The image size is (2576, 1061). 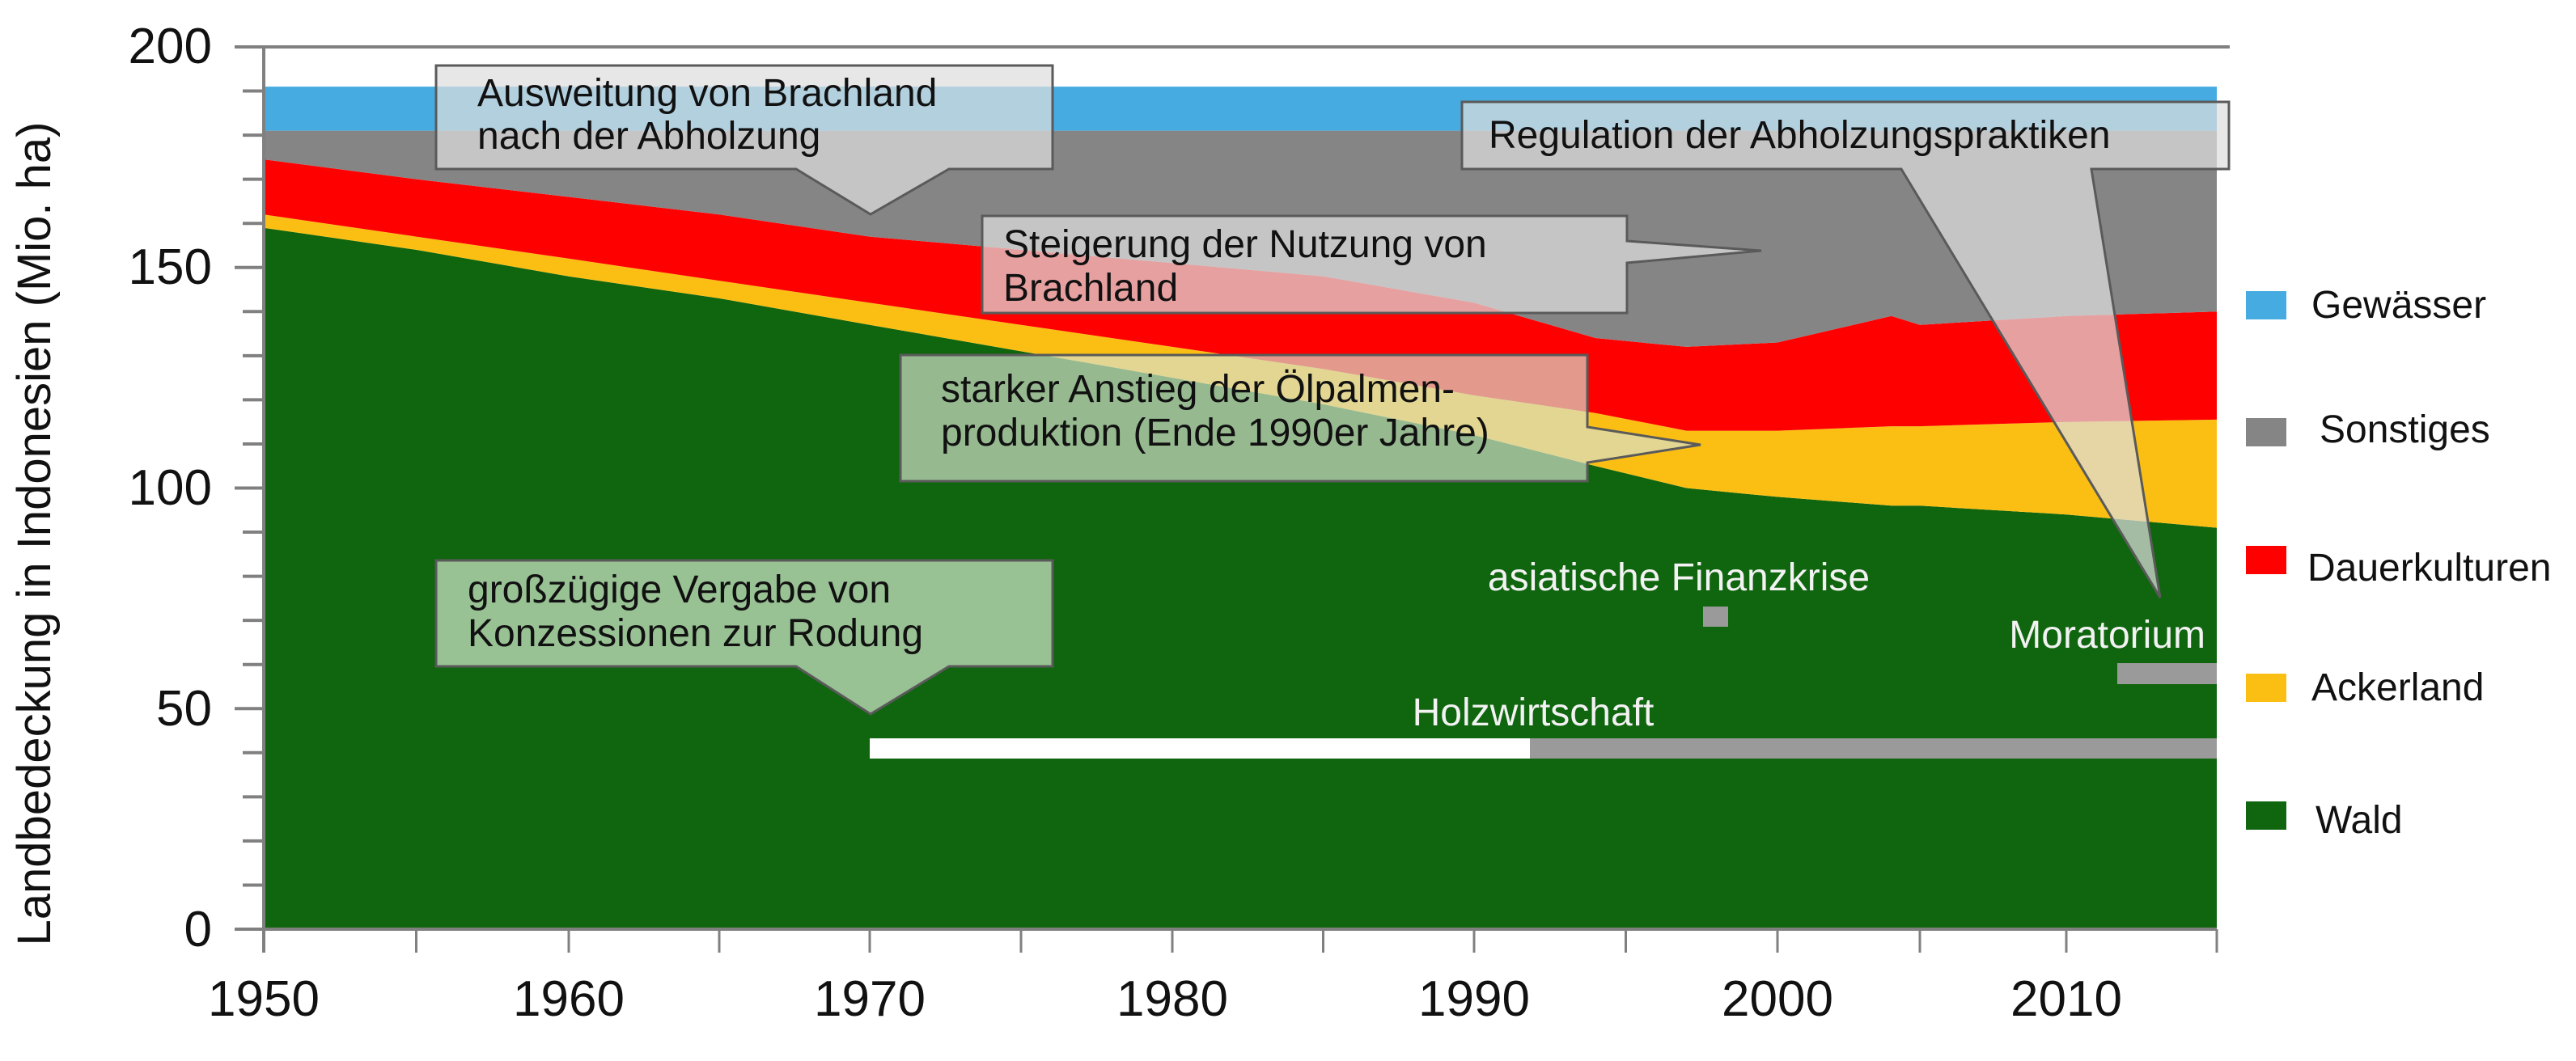 I want to click on callout-regulation-line1: Regulation der Abholzungspraktiken, so click(x=1800, y=136).